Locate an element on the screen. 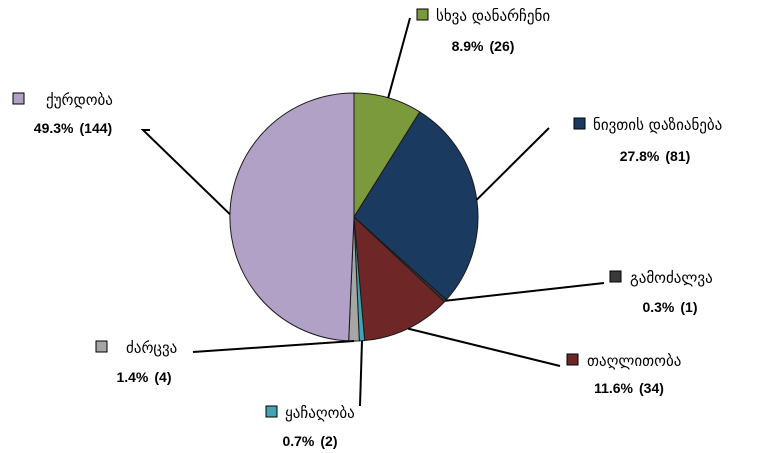 The width and height of the screenshot is (777, 453). slice-label-fraud: თაღლითობა is located at coordinates (634, 361).